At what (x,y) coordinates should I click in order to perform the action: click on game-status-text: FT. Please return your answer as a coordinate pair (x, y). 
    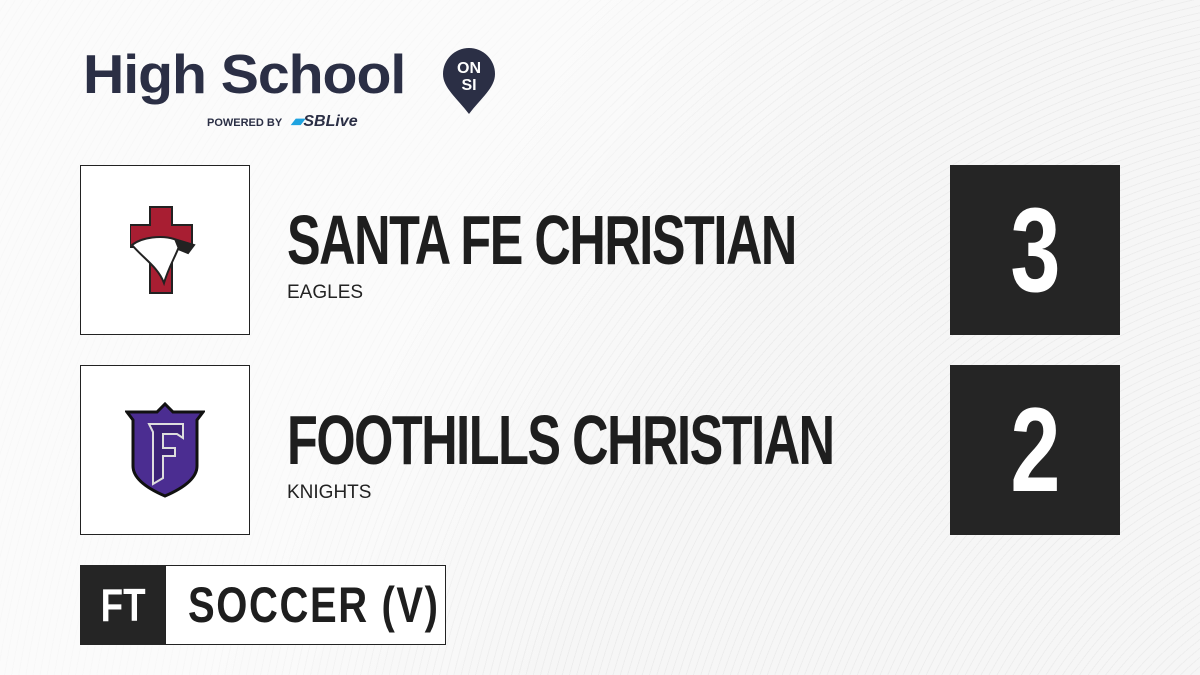
    Looking at the image, I should click on (123, 605).